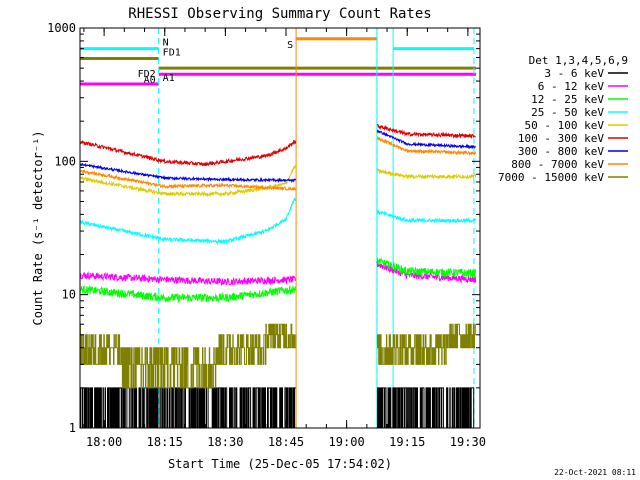 This screenshot has height=480, width=640. What do you see at coordinates (595, 472) in the screenshot?
I see `footer-date: 22-Oct-2021 08:11` at bounding box center [595, 472].